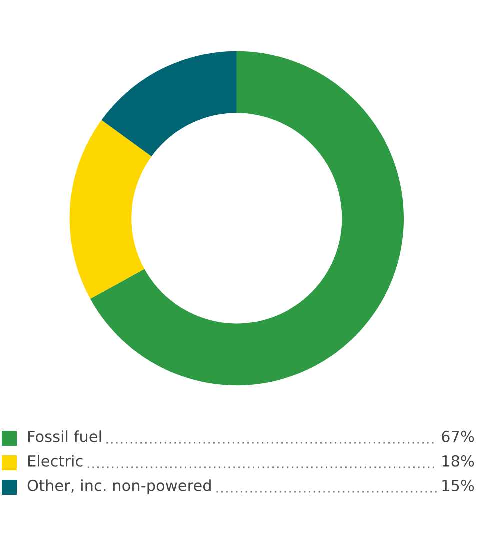 The image size is (483, 558). Describe the element at coordinates (55, 461) in the screenshot. I see `legend-label: Electric` at that location.